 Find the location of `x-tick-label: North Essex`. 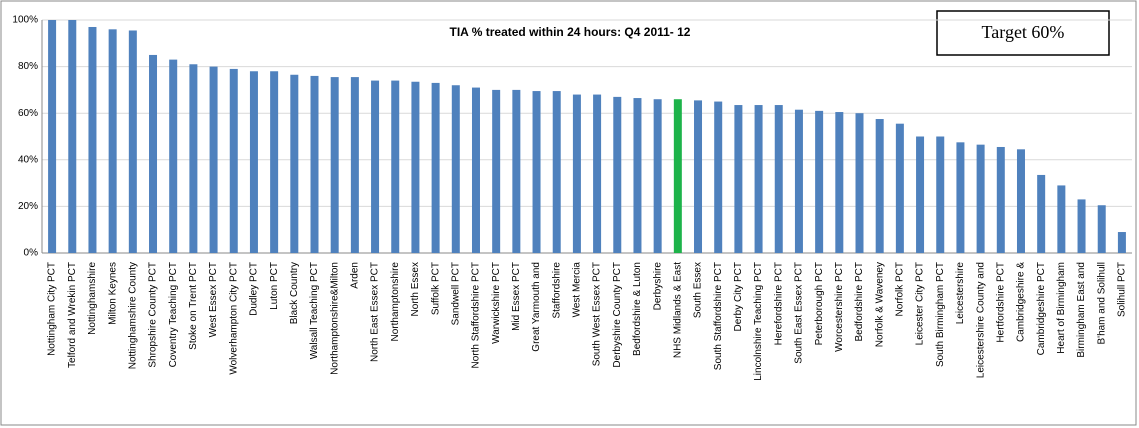

x-tick-label: North Essex is located at coordinates (415, 289).